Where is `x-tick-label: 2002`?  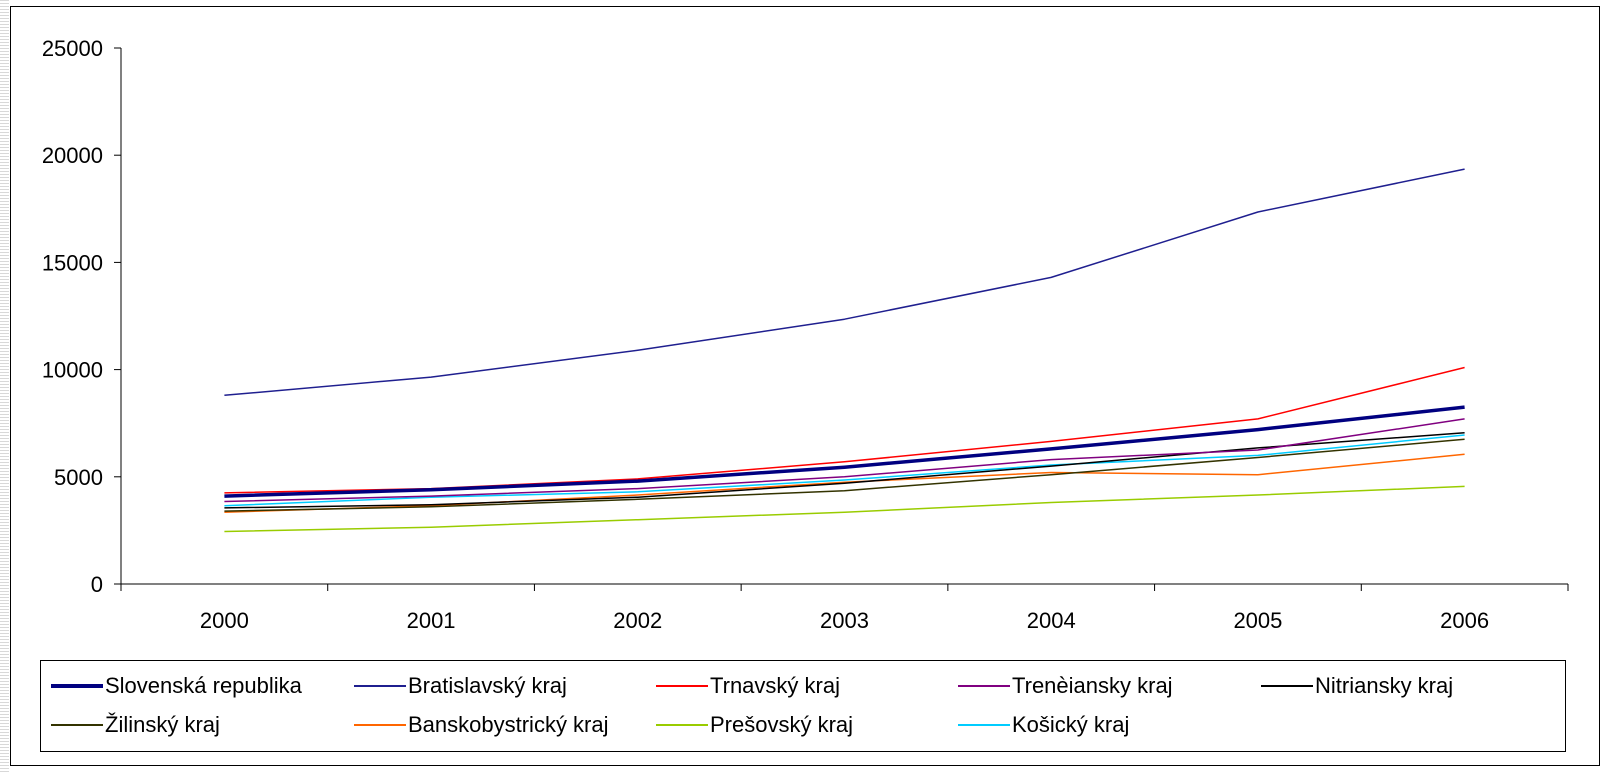
x-tick-label: 2002 is located at coordinates (637, 620).